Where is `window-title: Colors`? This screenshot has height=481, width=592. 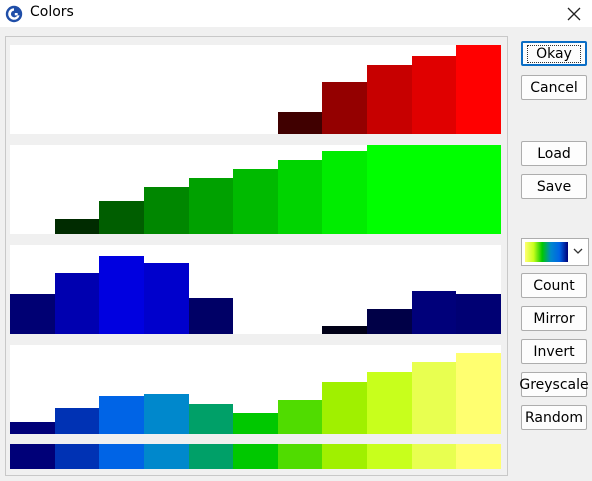 window-title: Colors is located at coordinates (52, 12).